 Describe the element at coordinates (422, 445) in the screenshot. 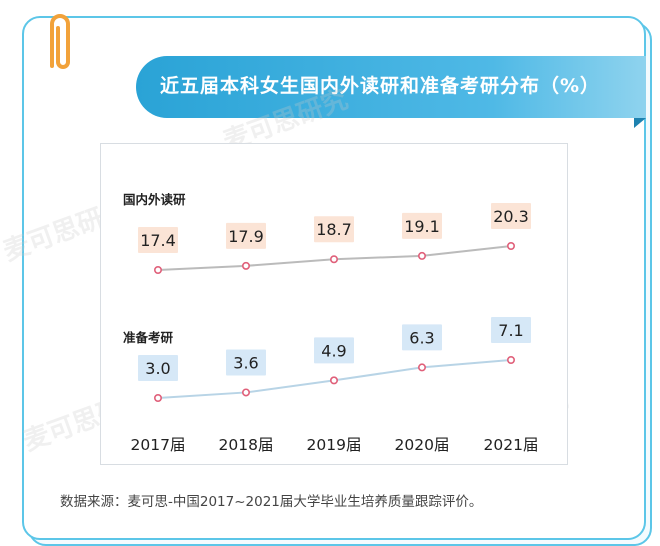

I see `x-tick-label-3: 2020届` at that location.